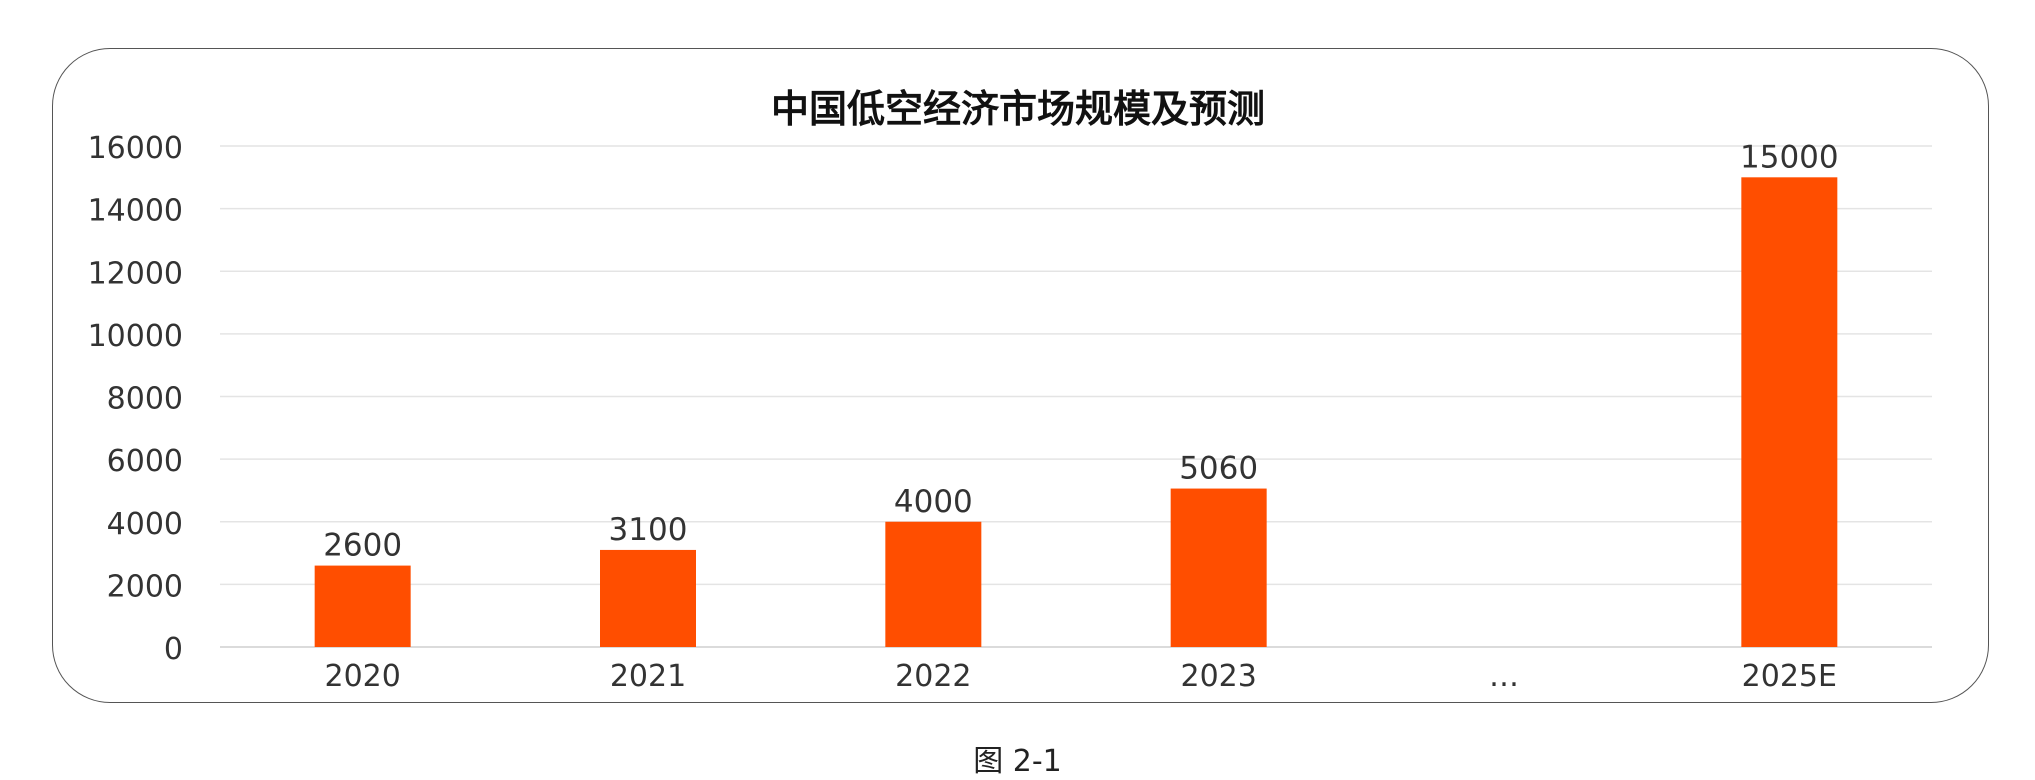 The image size is (2035, 780). Describe the element at coordinates (135, 211) in the screenshot. I see `y-tick-label: 14000` at that location.